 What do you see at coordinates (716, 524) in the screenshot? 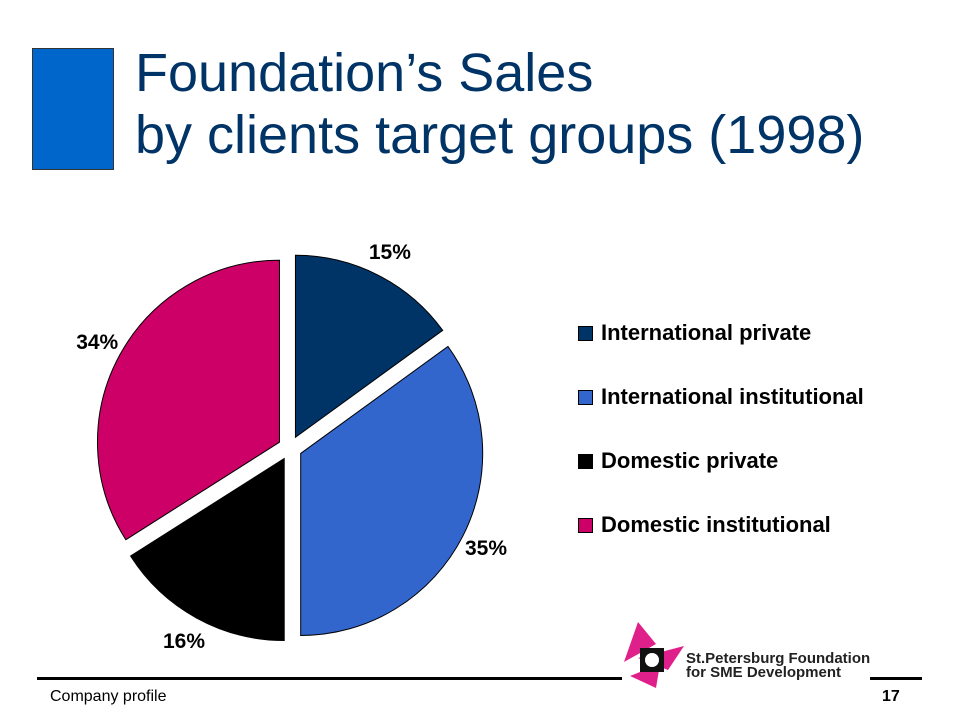
I see `legend-label: Domestic institutional` at bounding box center [716, 524].